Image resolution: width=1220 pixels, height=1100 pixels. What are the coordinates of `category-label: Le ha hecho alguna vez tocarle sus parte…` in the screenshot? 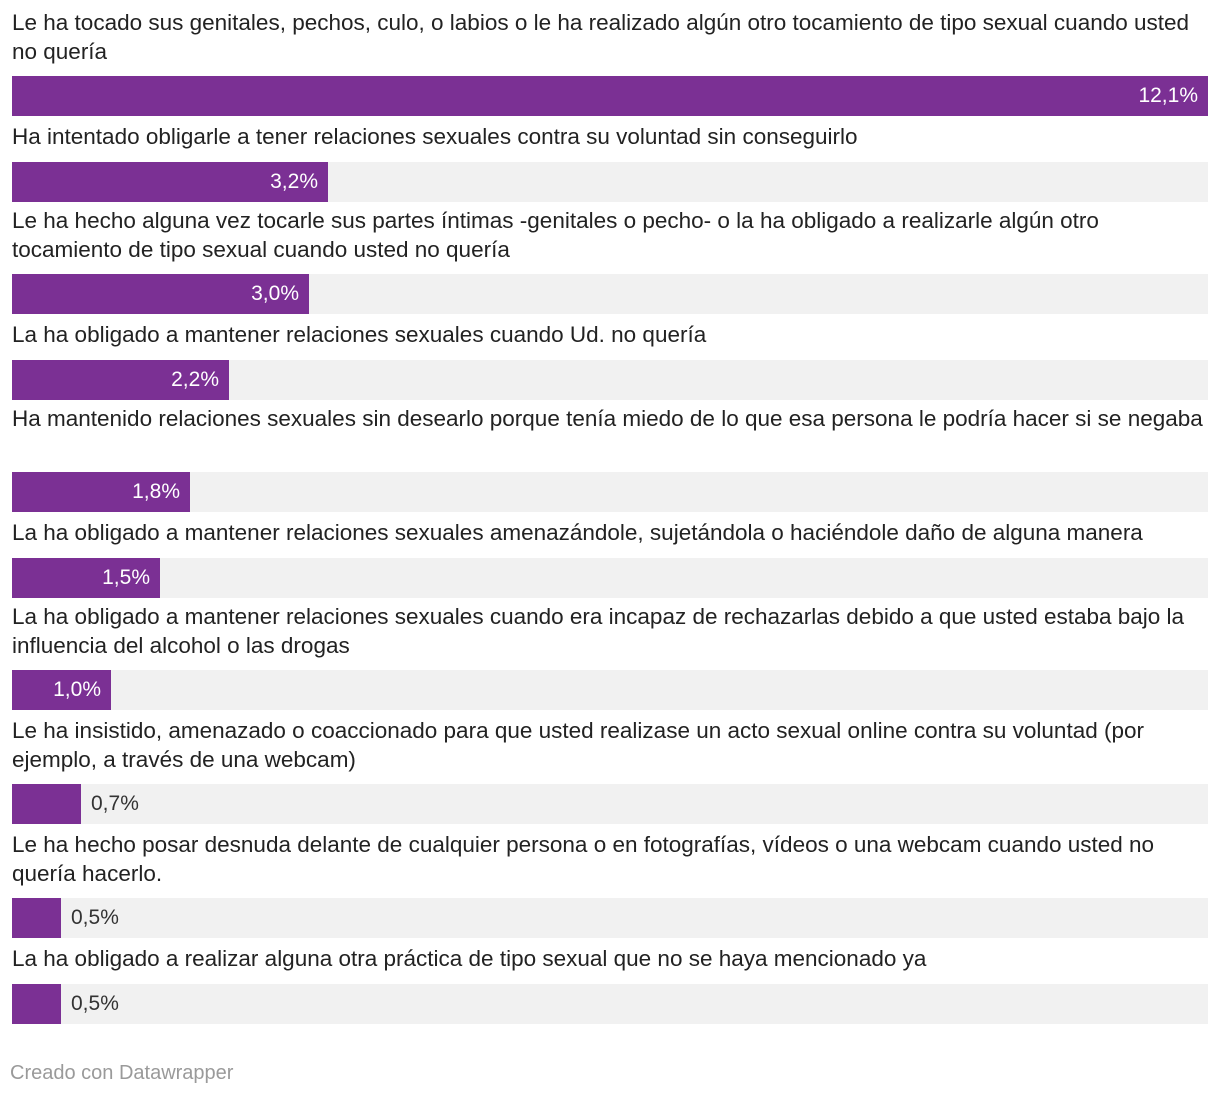 It's located at (555, 235).